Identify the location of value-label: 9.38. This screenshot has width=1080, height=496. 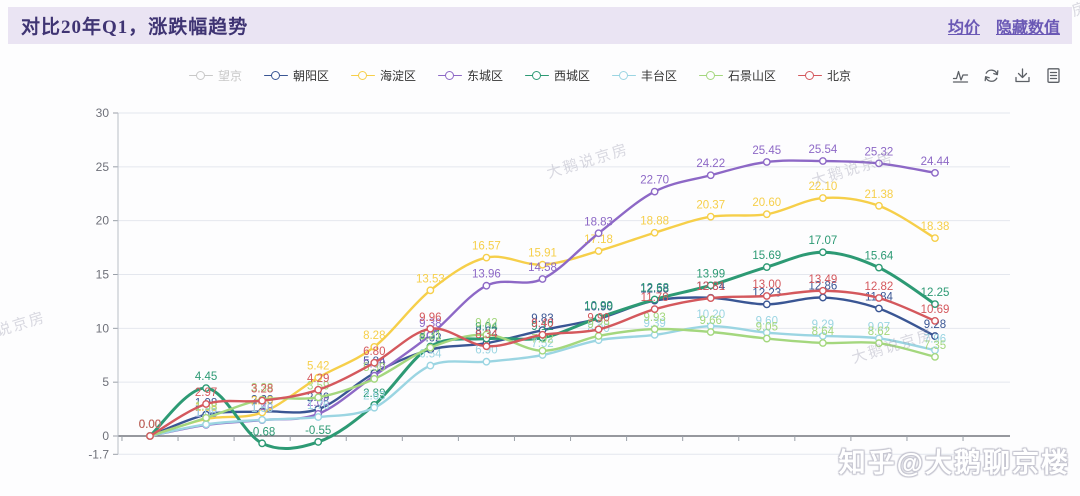
(430, 324).